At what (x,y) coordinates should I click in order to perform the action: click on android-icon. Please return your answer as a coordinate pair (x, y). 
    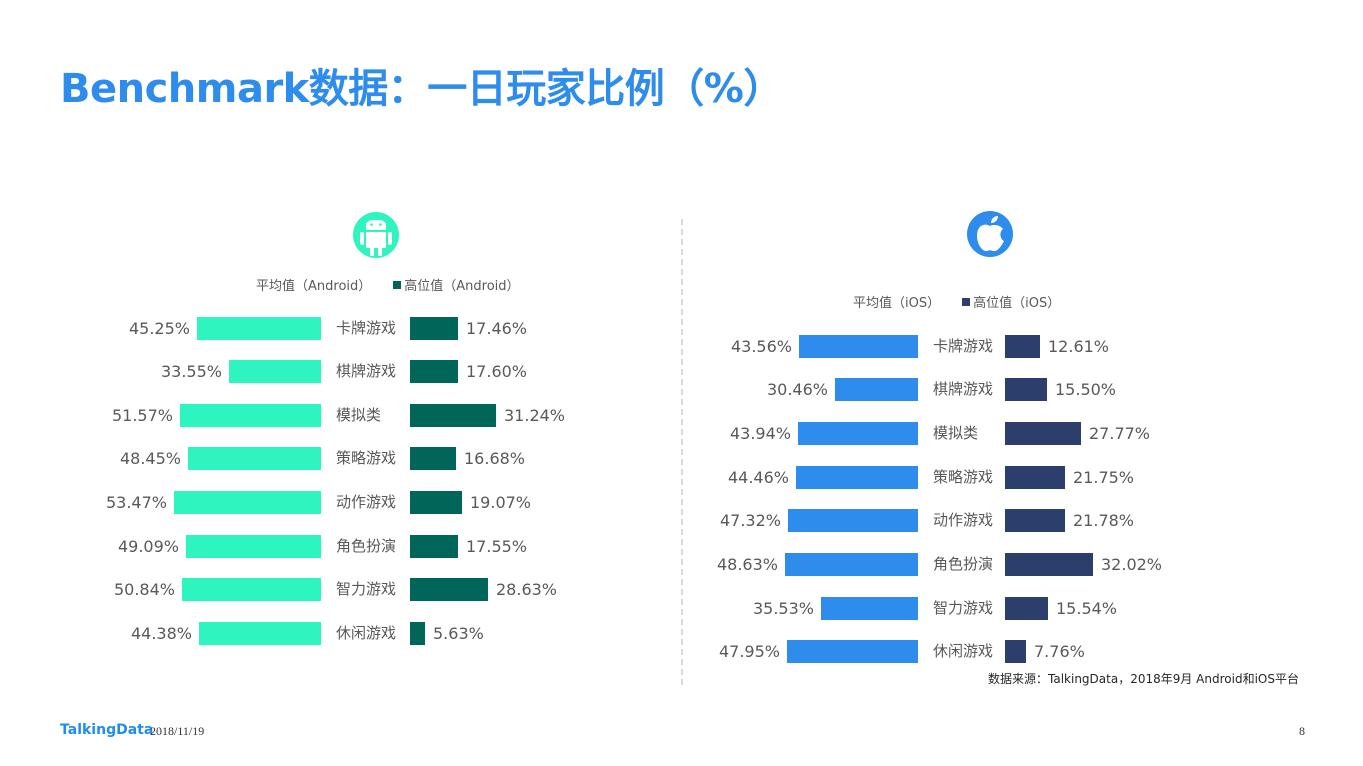
    Looking at the image, I should click on (376, 235).